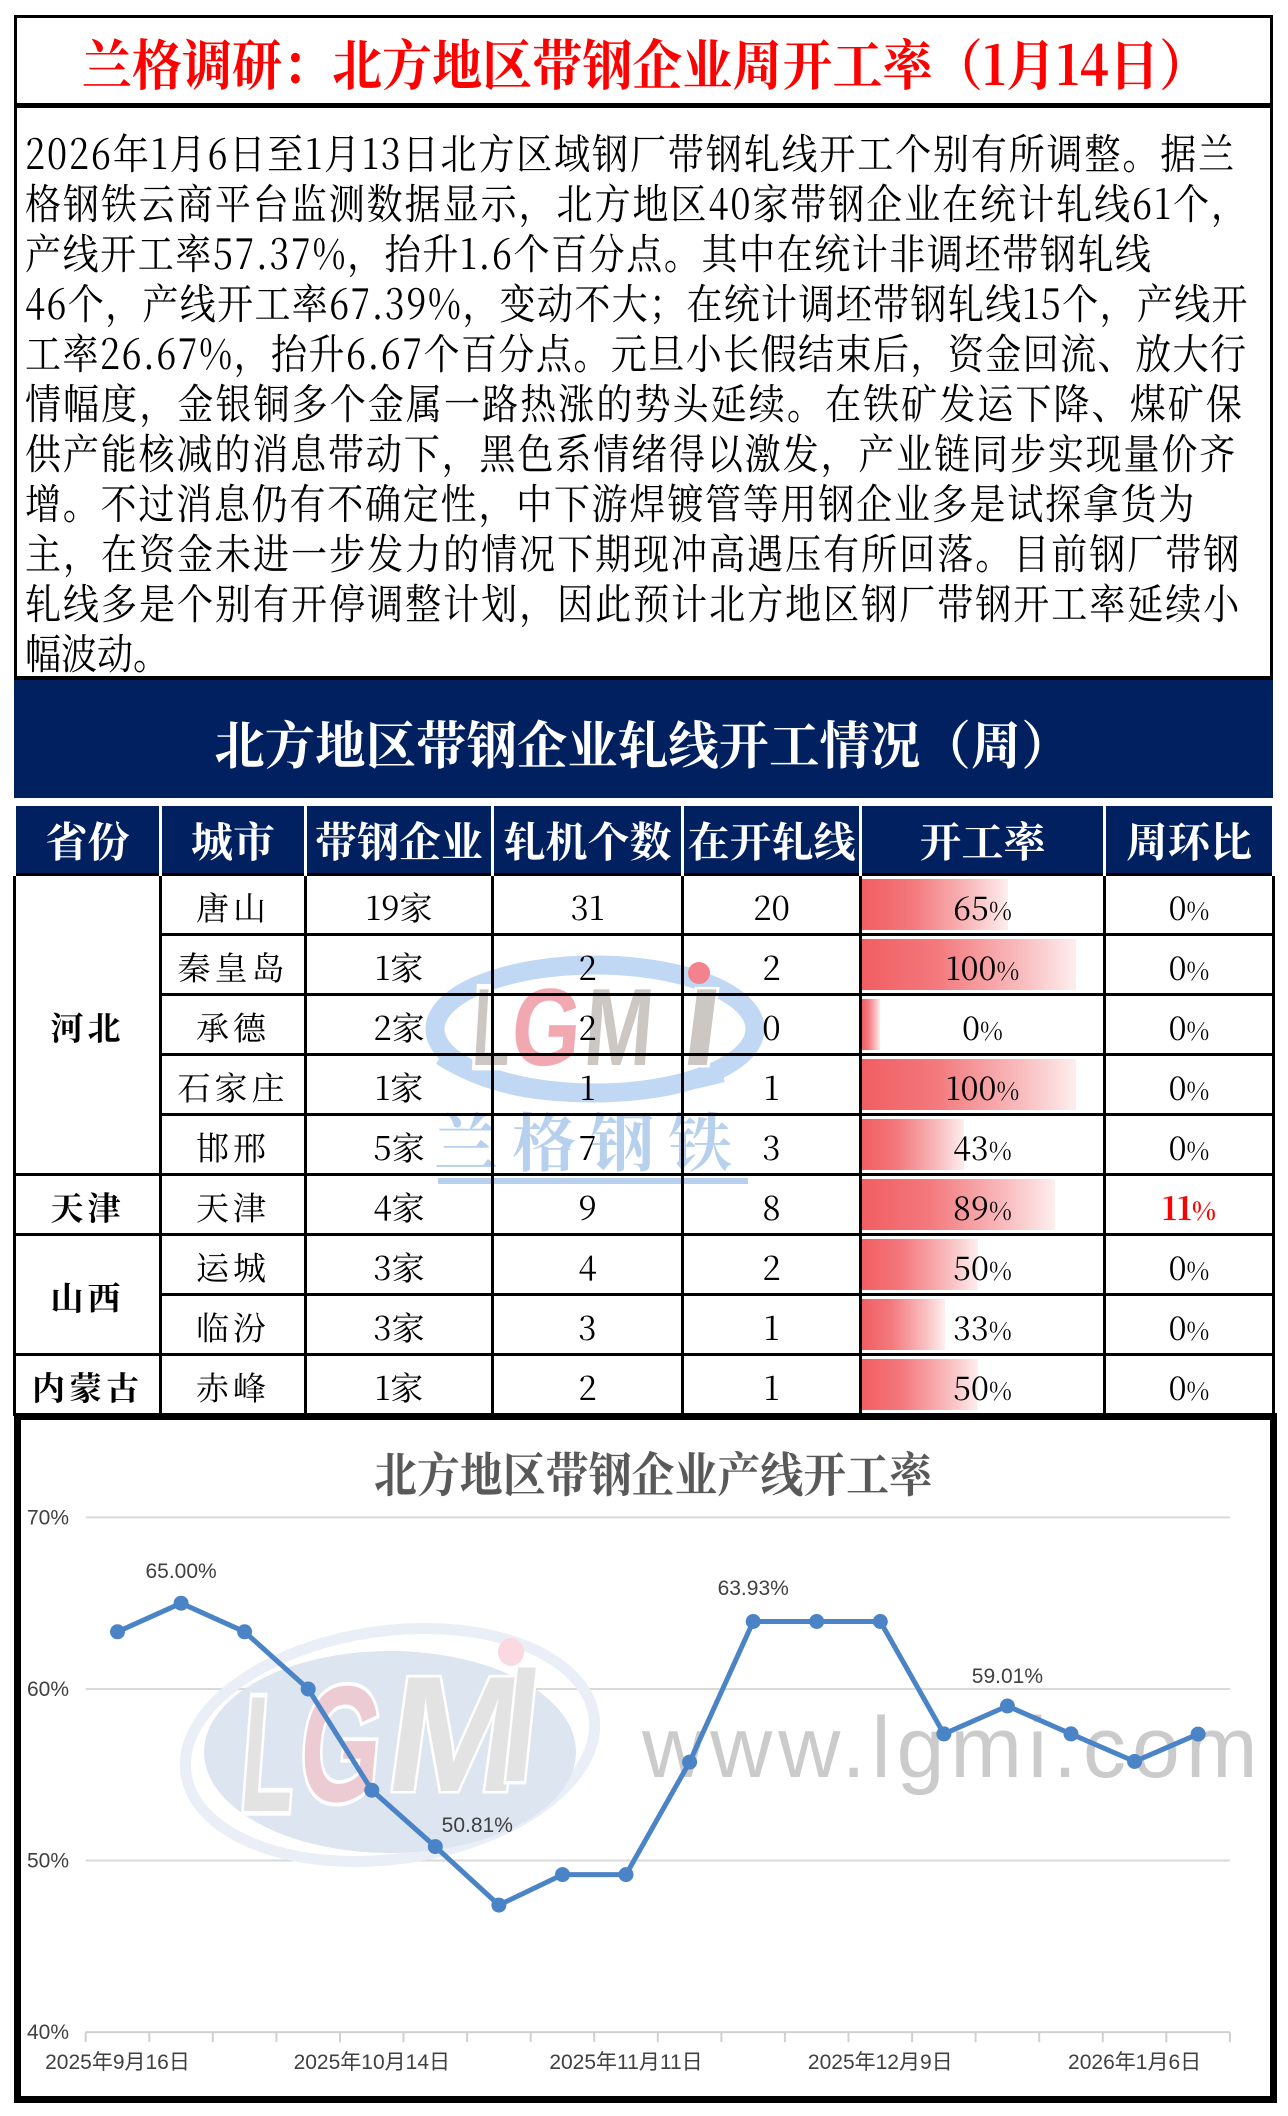 This screenshot has height=2116, width=1288. Describe the element at coordinates (117, 2062) in the screenshot. I see `svg-text: 2025年9月16日` at that location.